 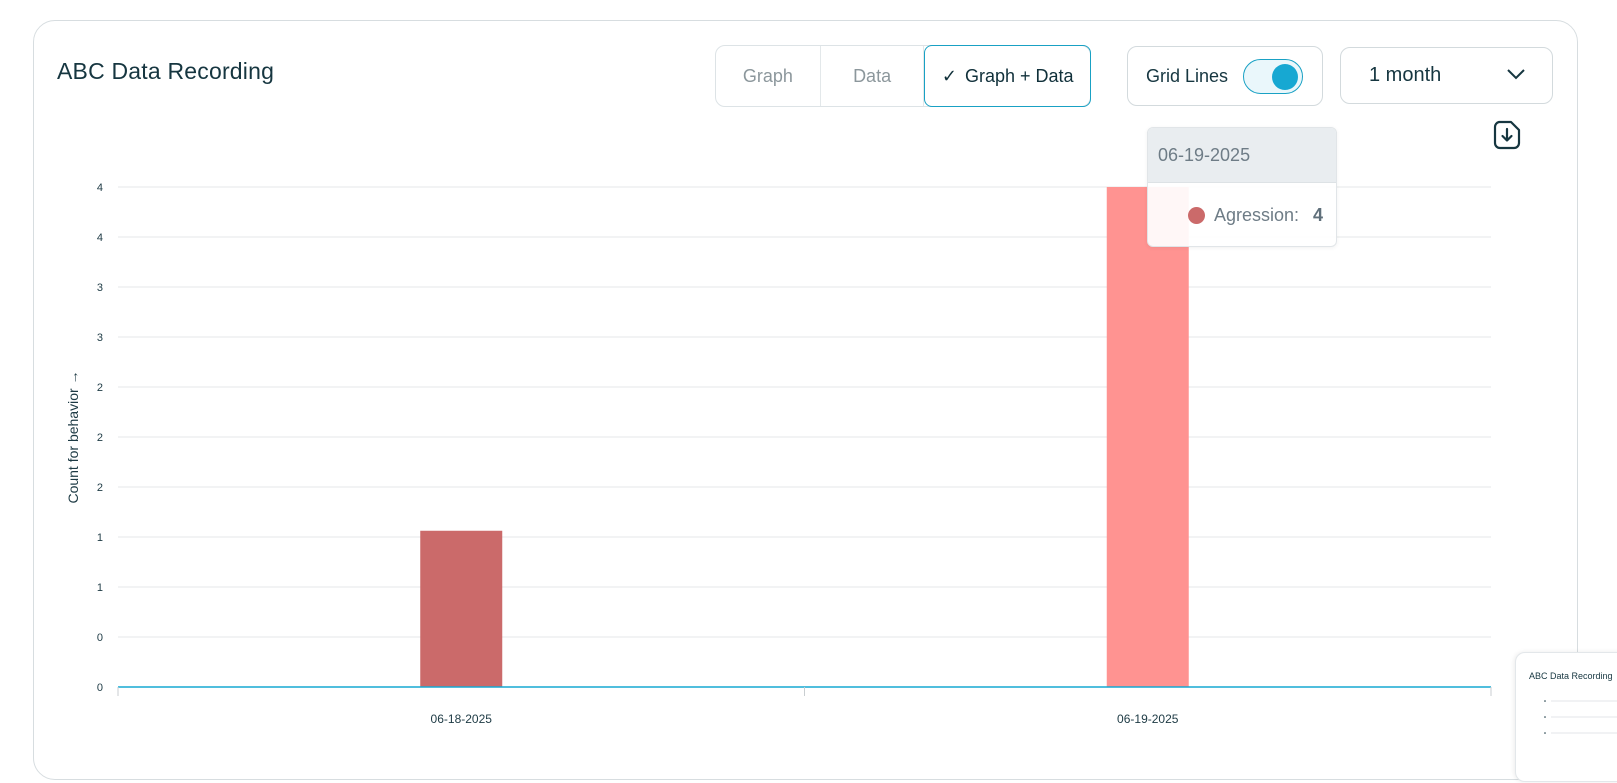 What do you see at coordinates (949, 75) in the screenshot?
I see `checkmark-icon: ✓` at bounding box center [949, 75].